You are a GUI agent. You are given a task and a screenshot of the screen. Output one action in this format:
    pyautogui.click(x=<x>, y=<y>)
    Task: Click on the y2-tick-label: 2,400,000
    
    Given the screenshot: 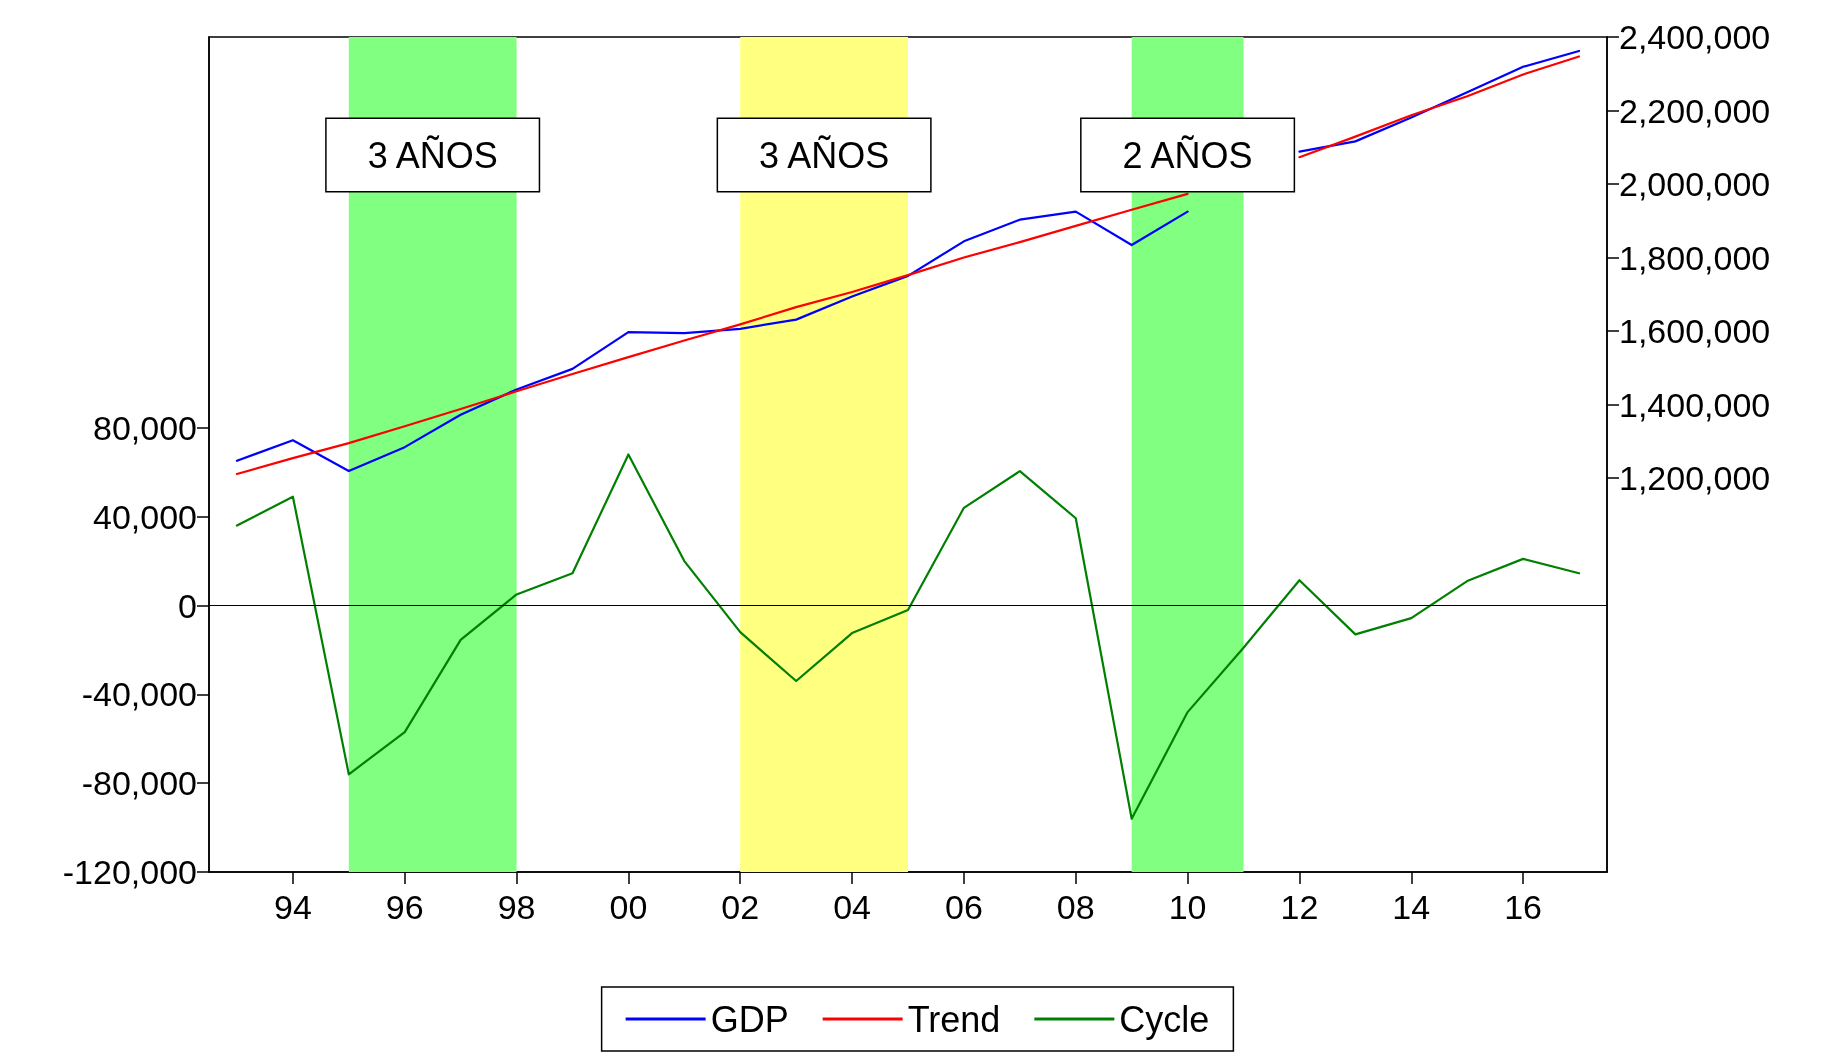 What is the action you would take?
    pyautogui.click(x=1695, y=37)
    